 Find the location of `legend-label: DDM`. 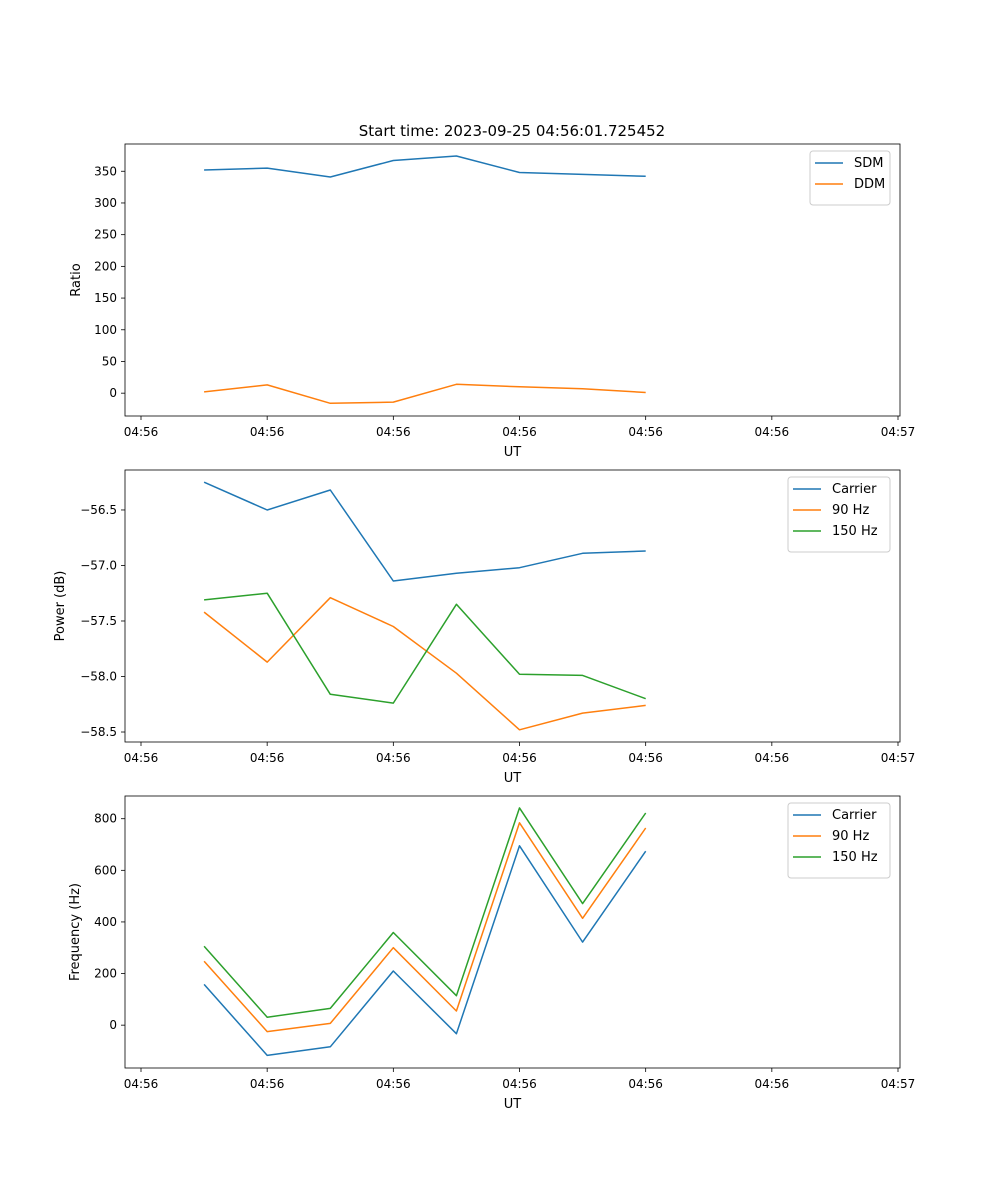

legend-label: DDM is located at coordinates (869, 184).